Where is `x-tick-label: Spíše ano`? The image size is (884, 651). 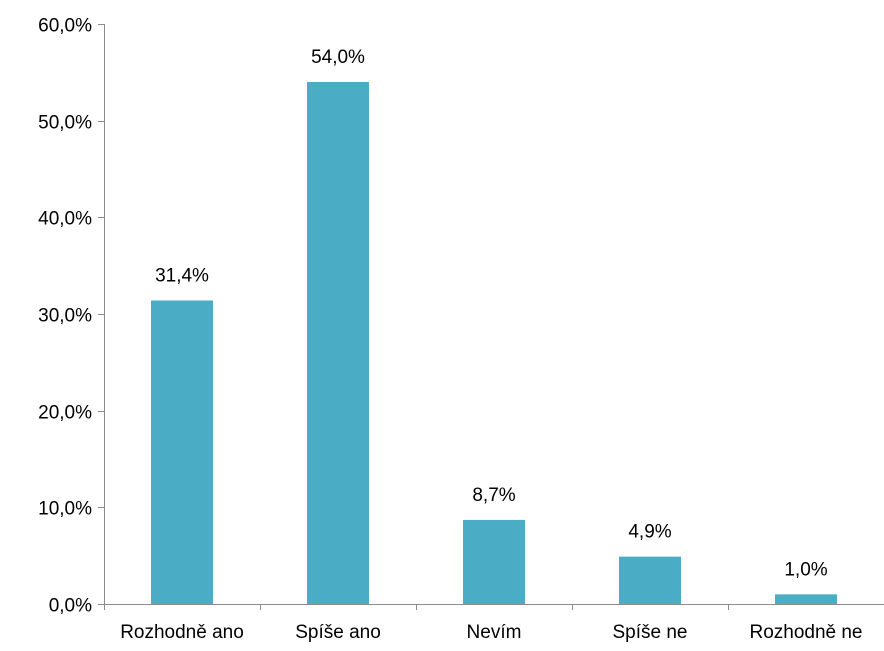 x-tick-label: Spíše ano is located at coordinates (338, 632).